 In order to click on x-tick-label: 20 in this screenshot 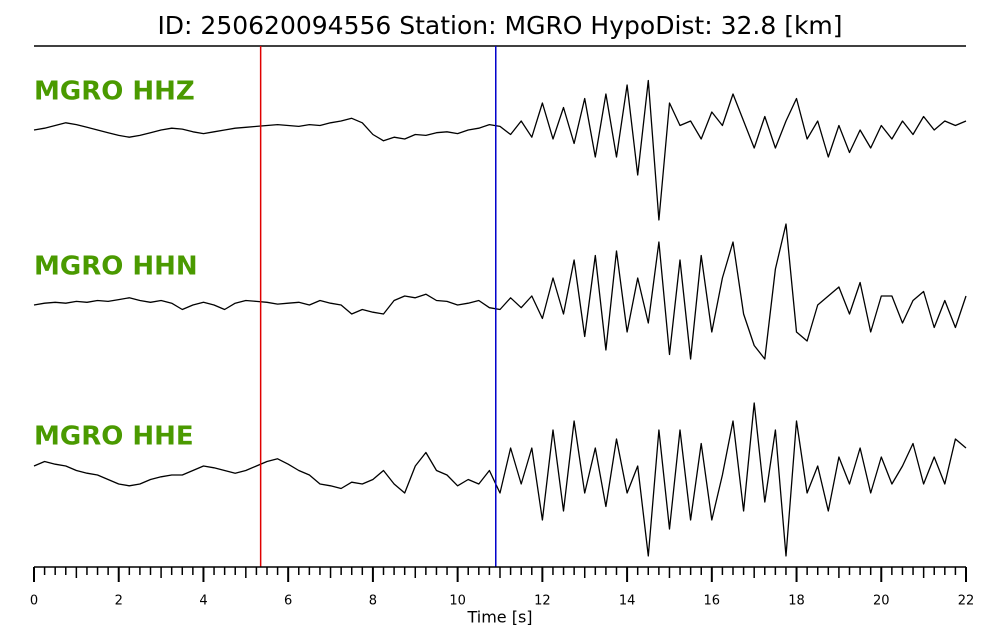, I will do `click(881, 601)`.